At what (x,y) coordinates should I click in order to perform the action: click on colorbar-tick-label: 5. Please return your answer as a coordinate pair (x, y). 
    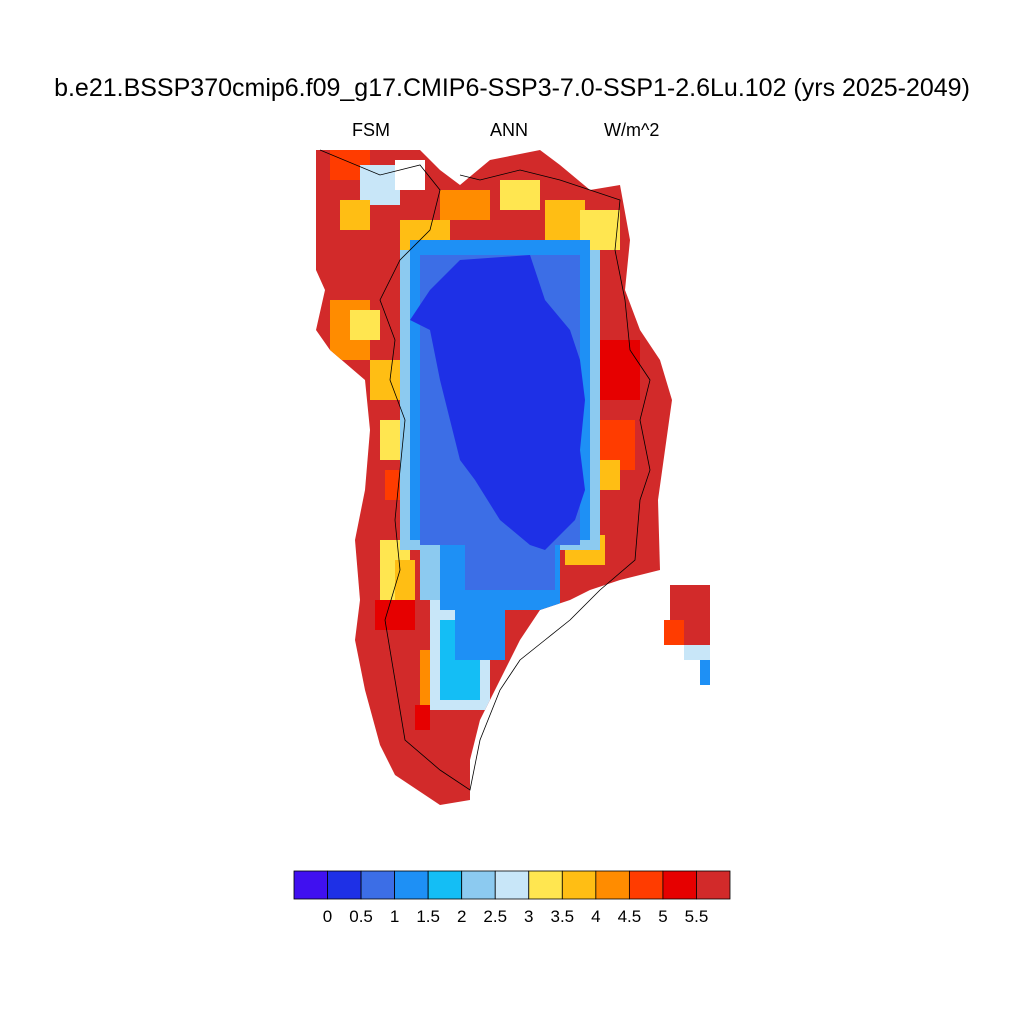
    Looking at the image, I should click on (662, 916).